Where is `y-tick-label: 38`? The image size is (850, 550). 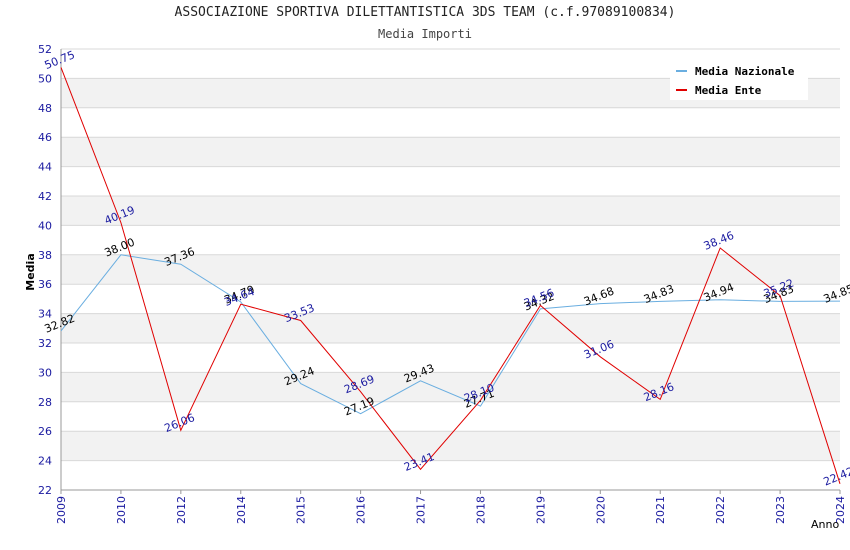
y-tick-label: 38 is located at coordinates (45, 255).